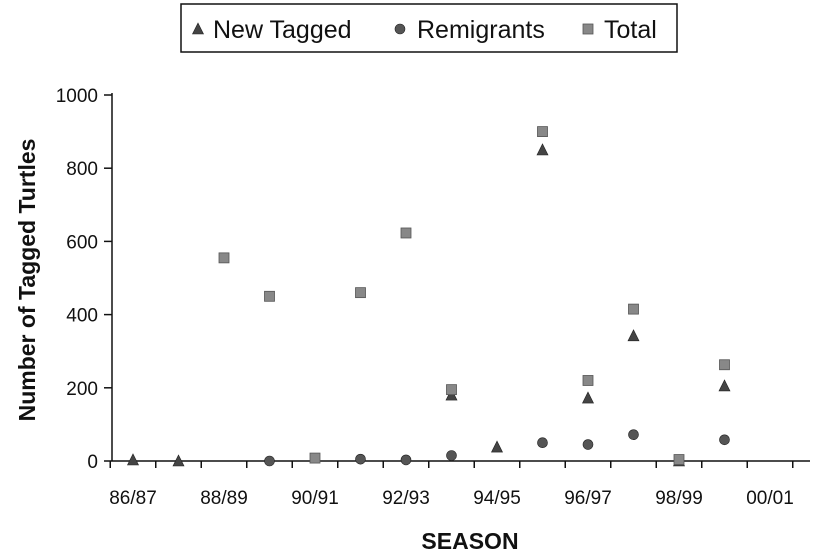  I want to click on legend-item: Remigrants, so click(469, 30).